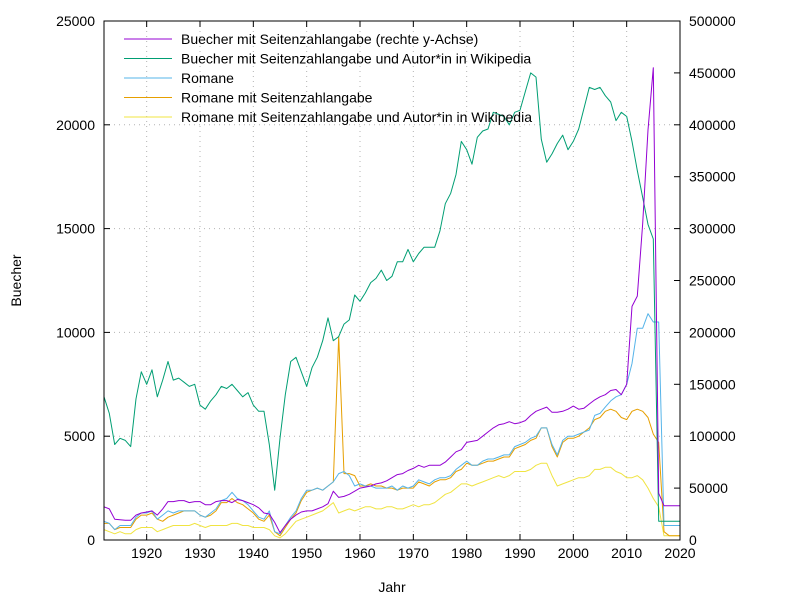 The width and height of the screenshot is (800, 600). What do you see at coordinates (712, 229) in the screenshot?
I see `y2-tick-label: 300000` at bounding box center [712, 229].